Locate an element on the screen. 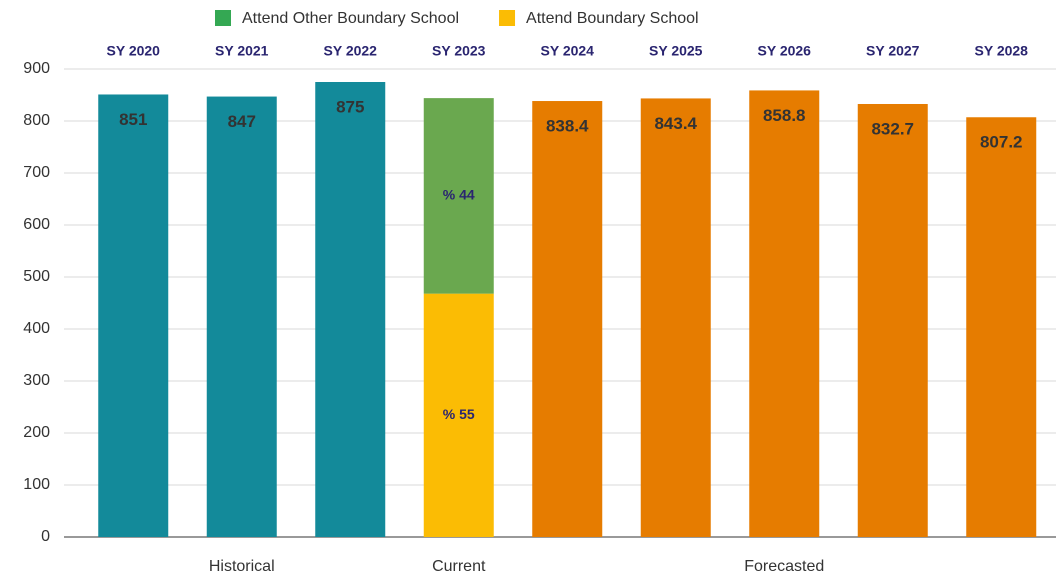  data-label: 875 is located at coordinates (350, 106).